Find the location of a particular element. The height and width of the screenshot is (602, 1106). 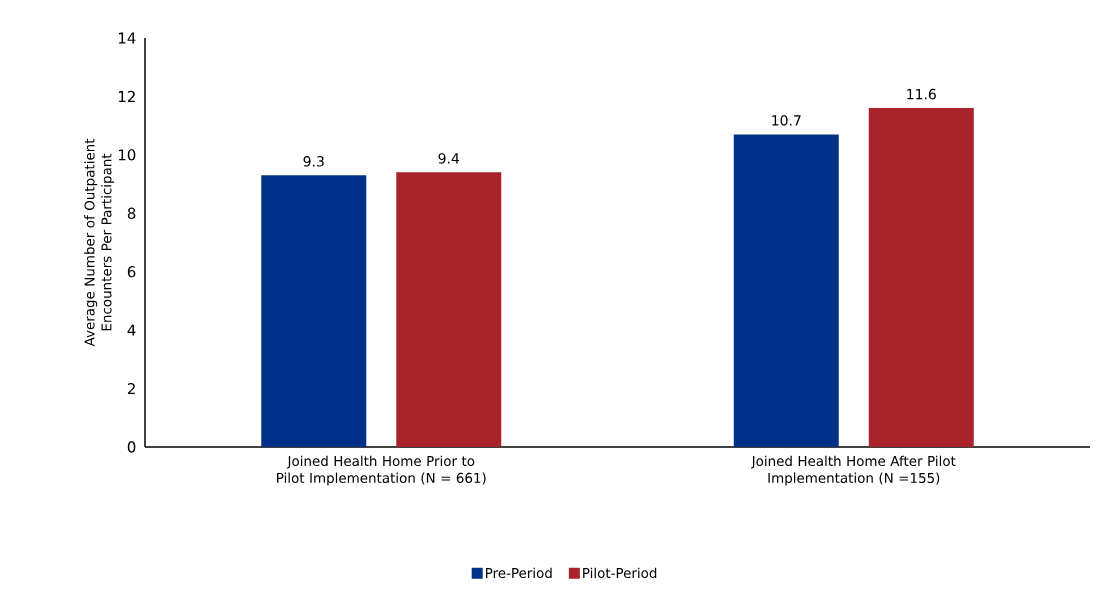

y-axis-title: Average Number of Outpatient Encounters Per Participant is located at coordinates (99, 242).